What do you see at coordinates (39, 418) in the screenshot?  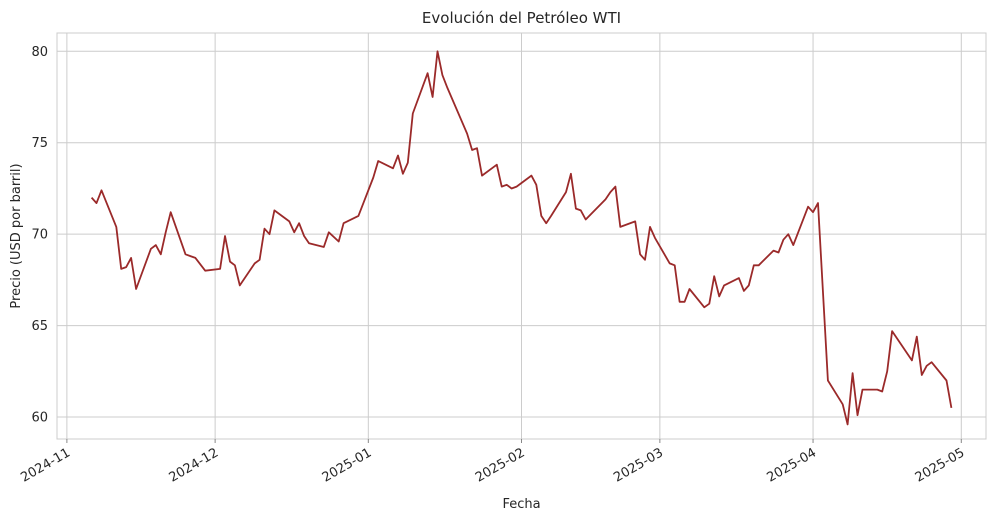 I see `y-tick-label: 60` at bounding box center [39, 418].